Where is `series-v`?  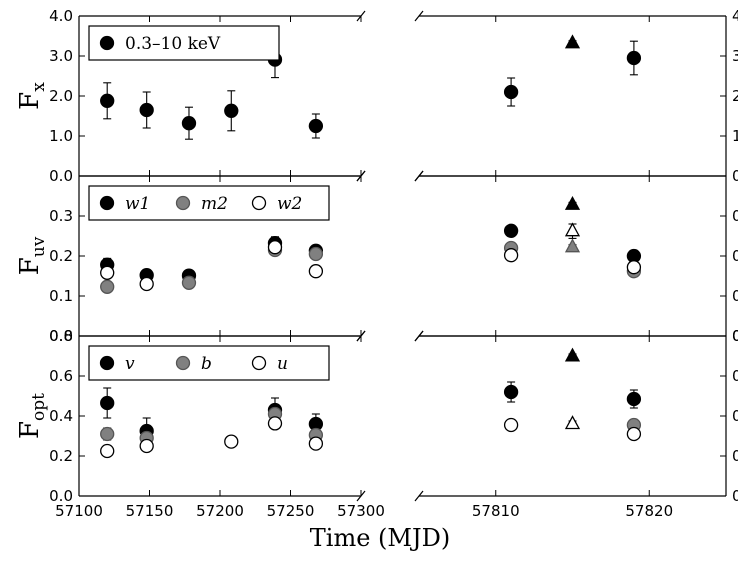 series-v is located at coordinates (371, 413).